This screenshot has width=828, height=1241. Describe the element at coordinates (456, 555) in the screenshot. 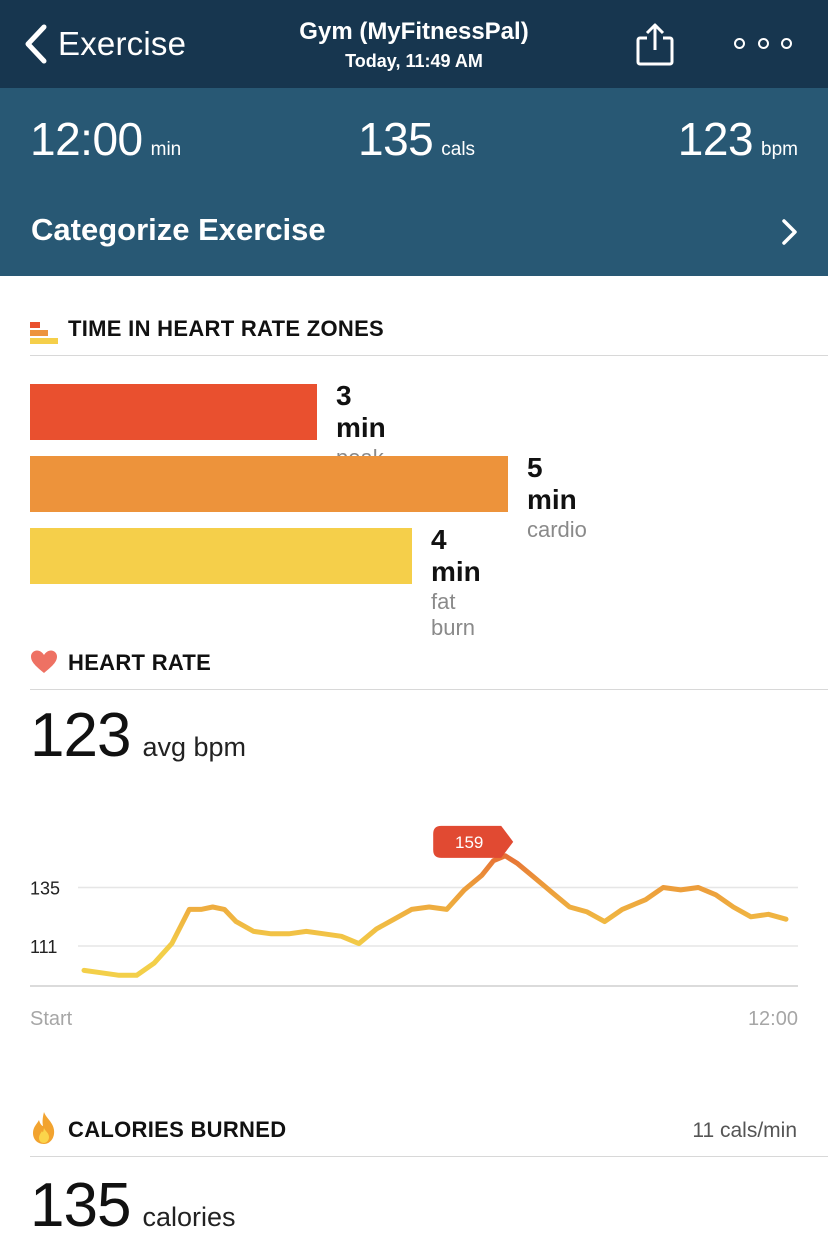

I see `zone-value: 4 min` at that location.